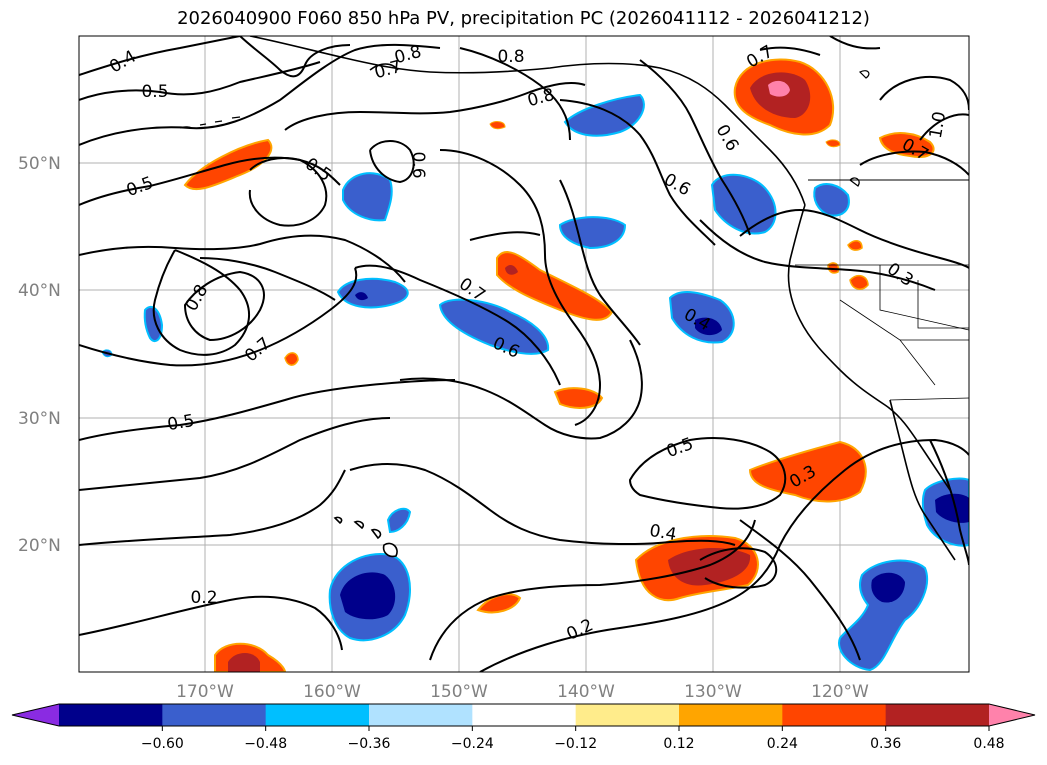  What do you see at coordinates (869, 347) in the screenshot?
I see `bc-coast` at bounding box center [869, 347].